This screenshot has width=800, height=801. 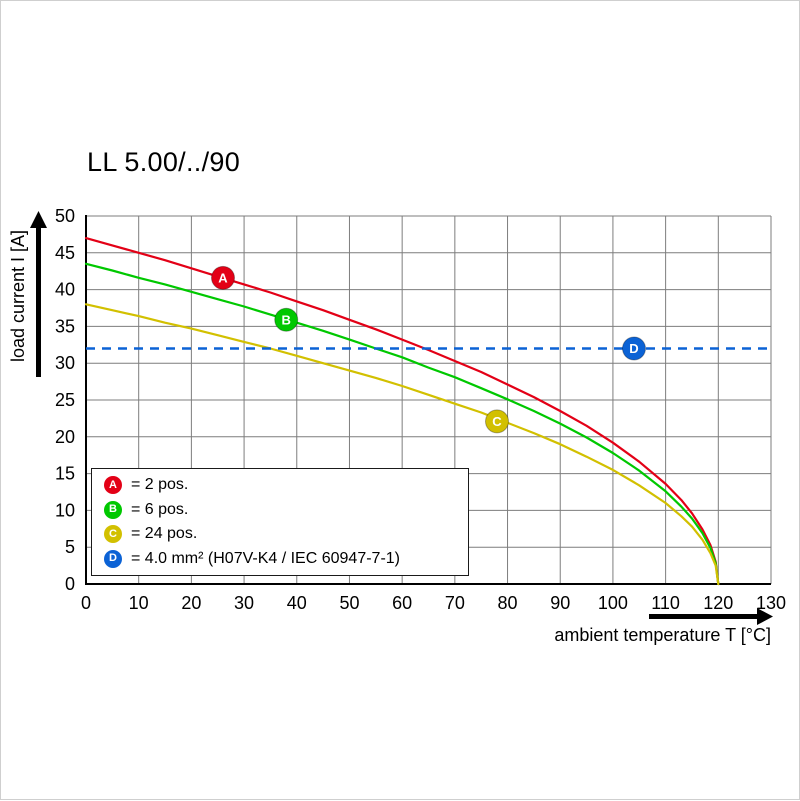 I want to click on marker-letter-D: D, so click(x=633, y=348).